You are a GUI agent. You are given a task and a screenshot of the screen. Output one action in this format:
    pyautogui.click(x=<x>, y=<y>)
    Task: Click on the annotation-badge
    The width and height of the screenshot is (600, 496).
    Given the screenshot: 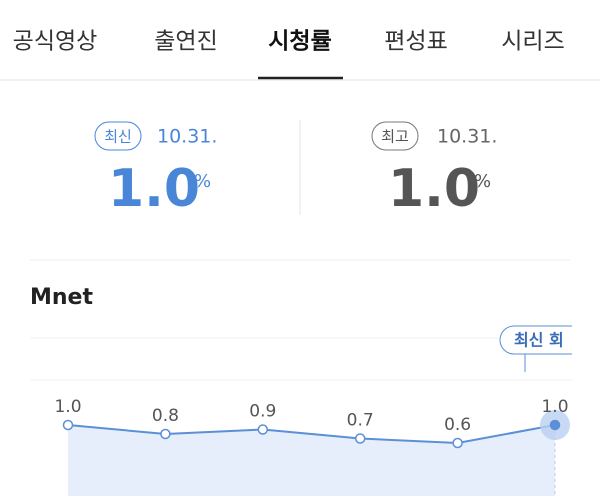 What is the action you would take?
    pyautogui.click(x=535, y=340)
    